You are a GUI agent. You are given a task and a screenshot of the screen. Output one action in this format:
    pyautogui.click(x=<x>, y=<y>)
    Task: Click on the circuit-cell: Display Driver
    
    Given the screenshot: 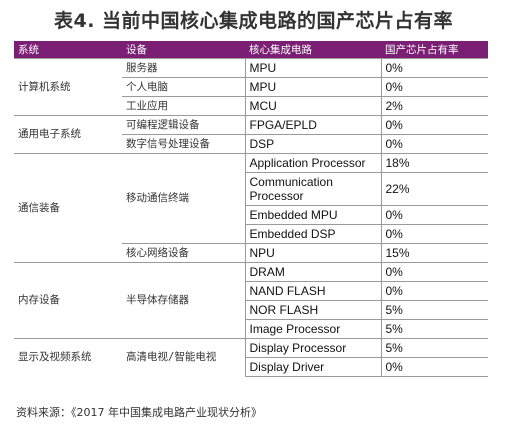 What is the action you would take?
    pyautogui.click(x=312, y=367)
    